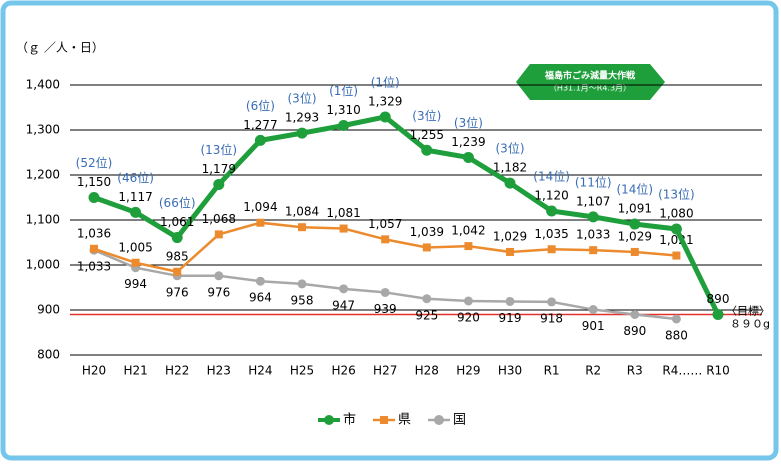 The height and width of the screenshot is (467, 781). I want to click on data-label: 985, so click(177, 256).